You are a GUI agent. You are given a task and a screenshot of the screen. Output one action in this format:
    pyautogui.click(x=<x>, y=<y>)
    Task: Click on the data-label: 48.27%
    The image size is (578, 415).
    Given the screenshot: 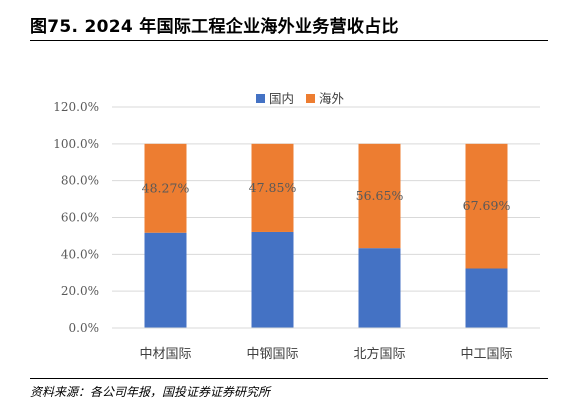 What is the action you would take?
    pyautogui.click(x=166, y=187)
    